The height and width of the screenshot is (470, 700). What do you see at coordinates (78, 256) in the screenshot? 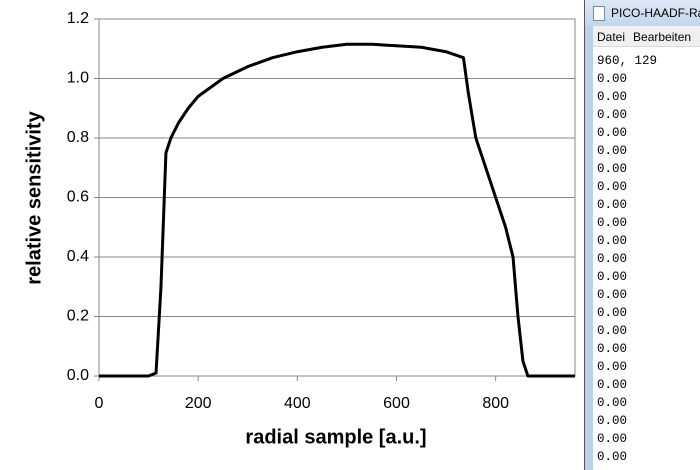
I see `y-tick-label: 0.4` at bounding box center [78, 256].